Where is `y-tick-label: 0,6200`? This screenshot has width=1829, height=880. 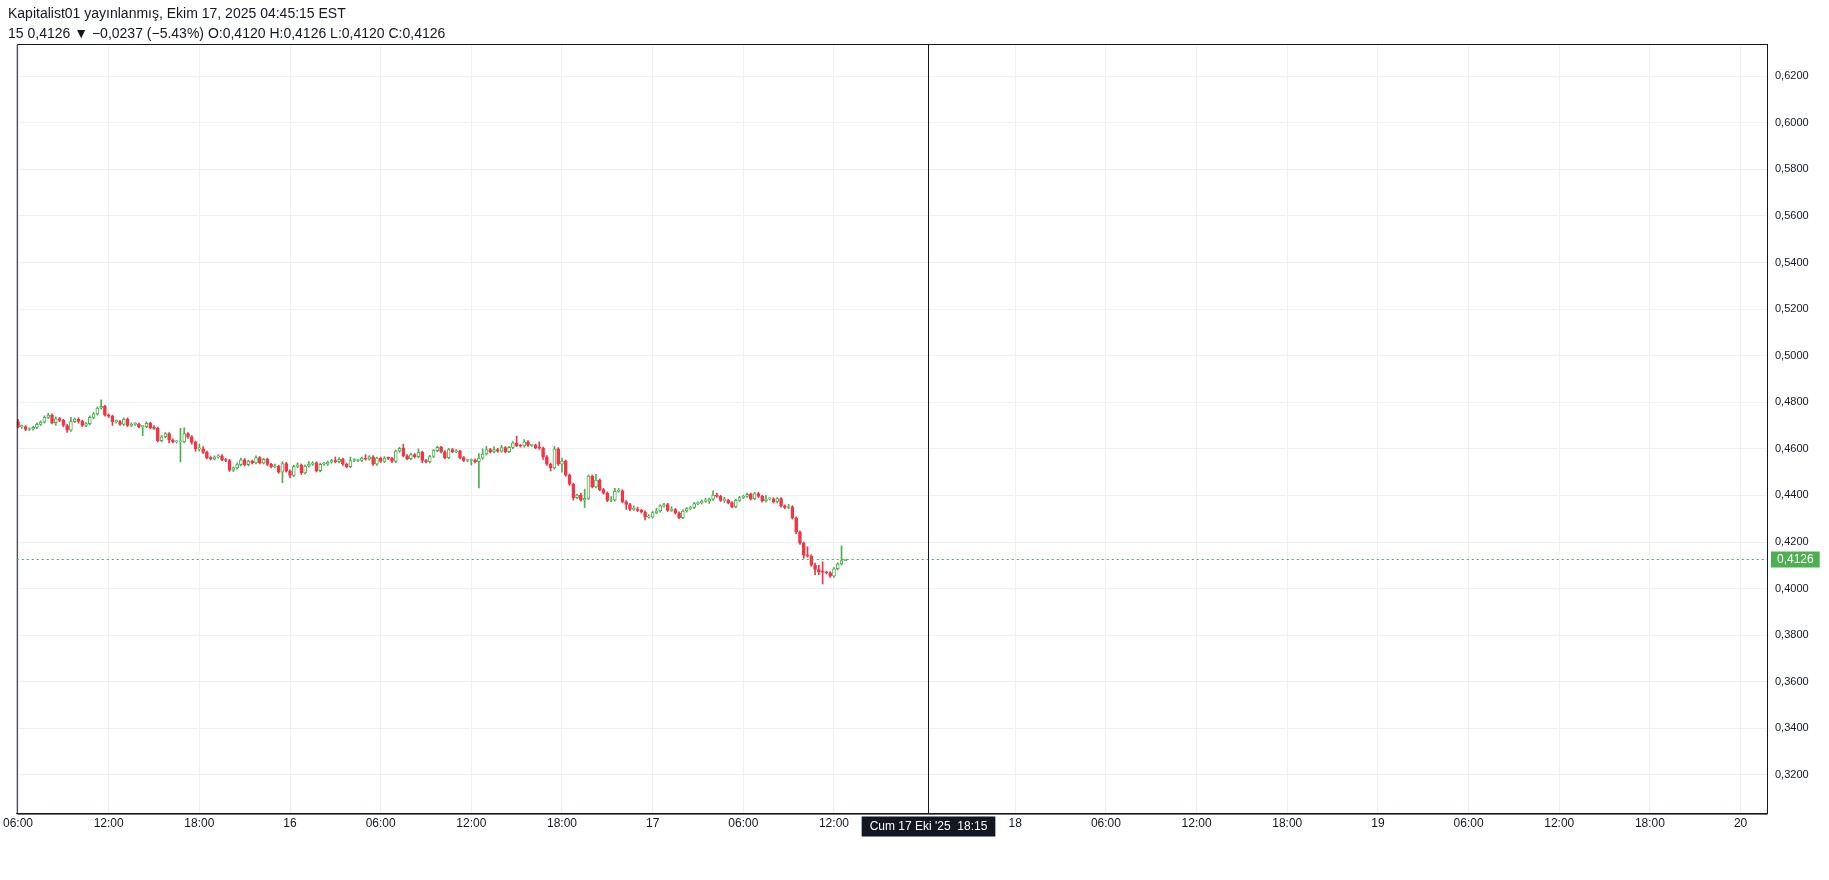
y-tick-label: 0,6200 is located at coordinates (1792, 75).